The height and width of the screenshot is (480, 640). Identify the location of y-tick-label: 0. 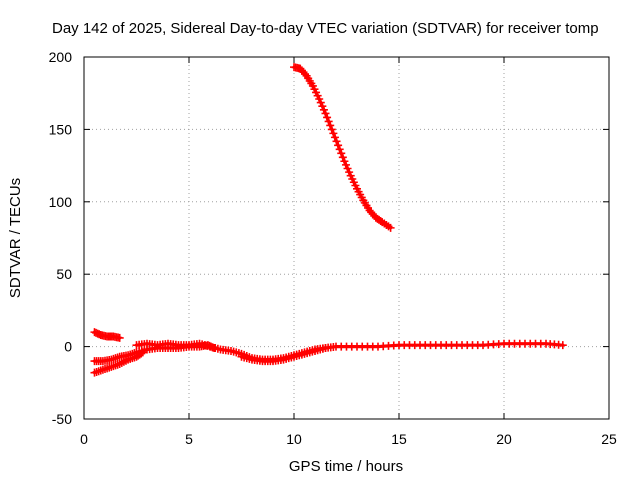
(68, 347).